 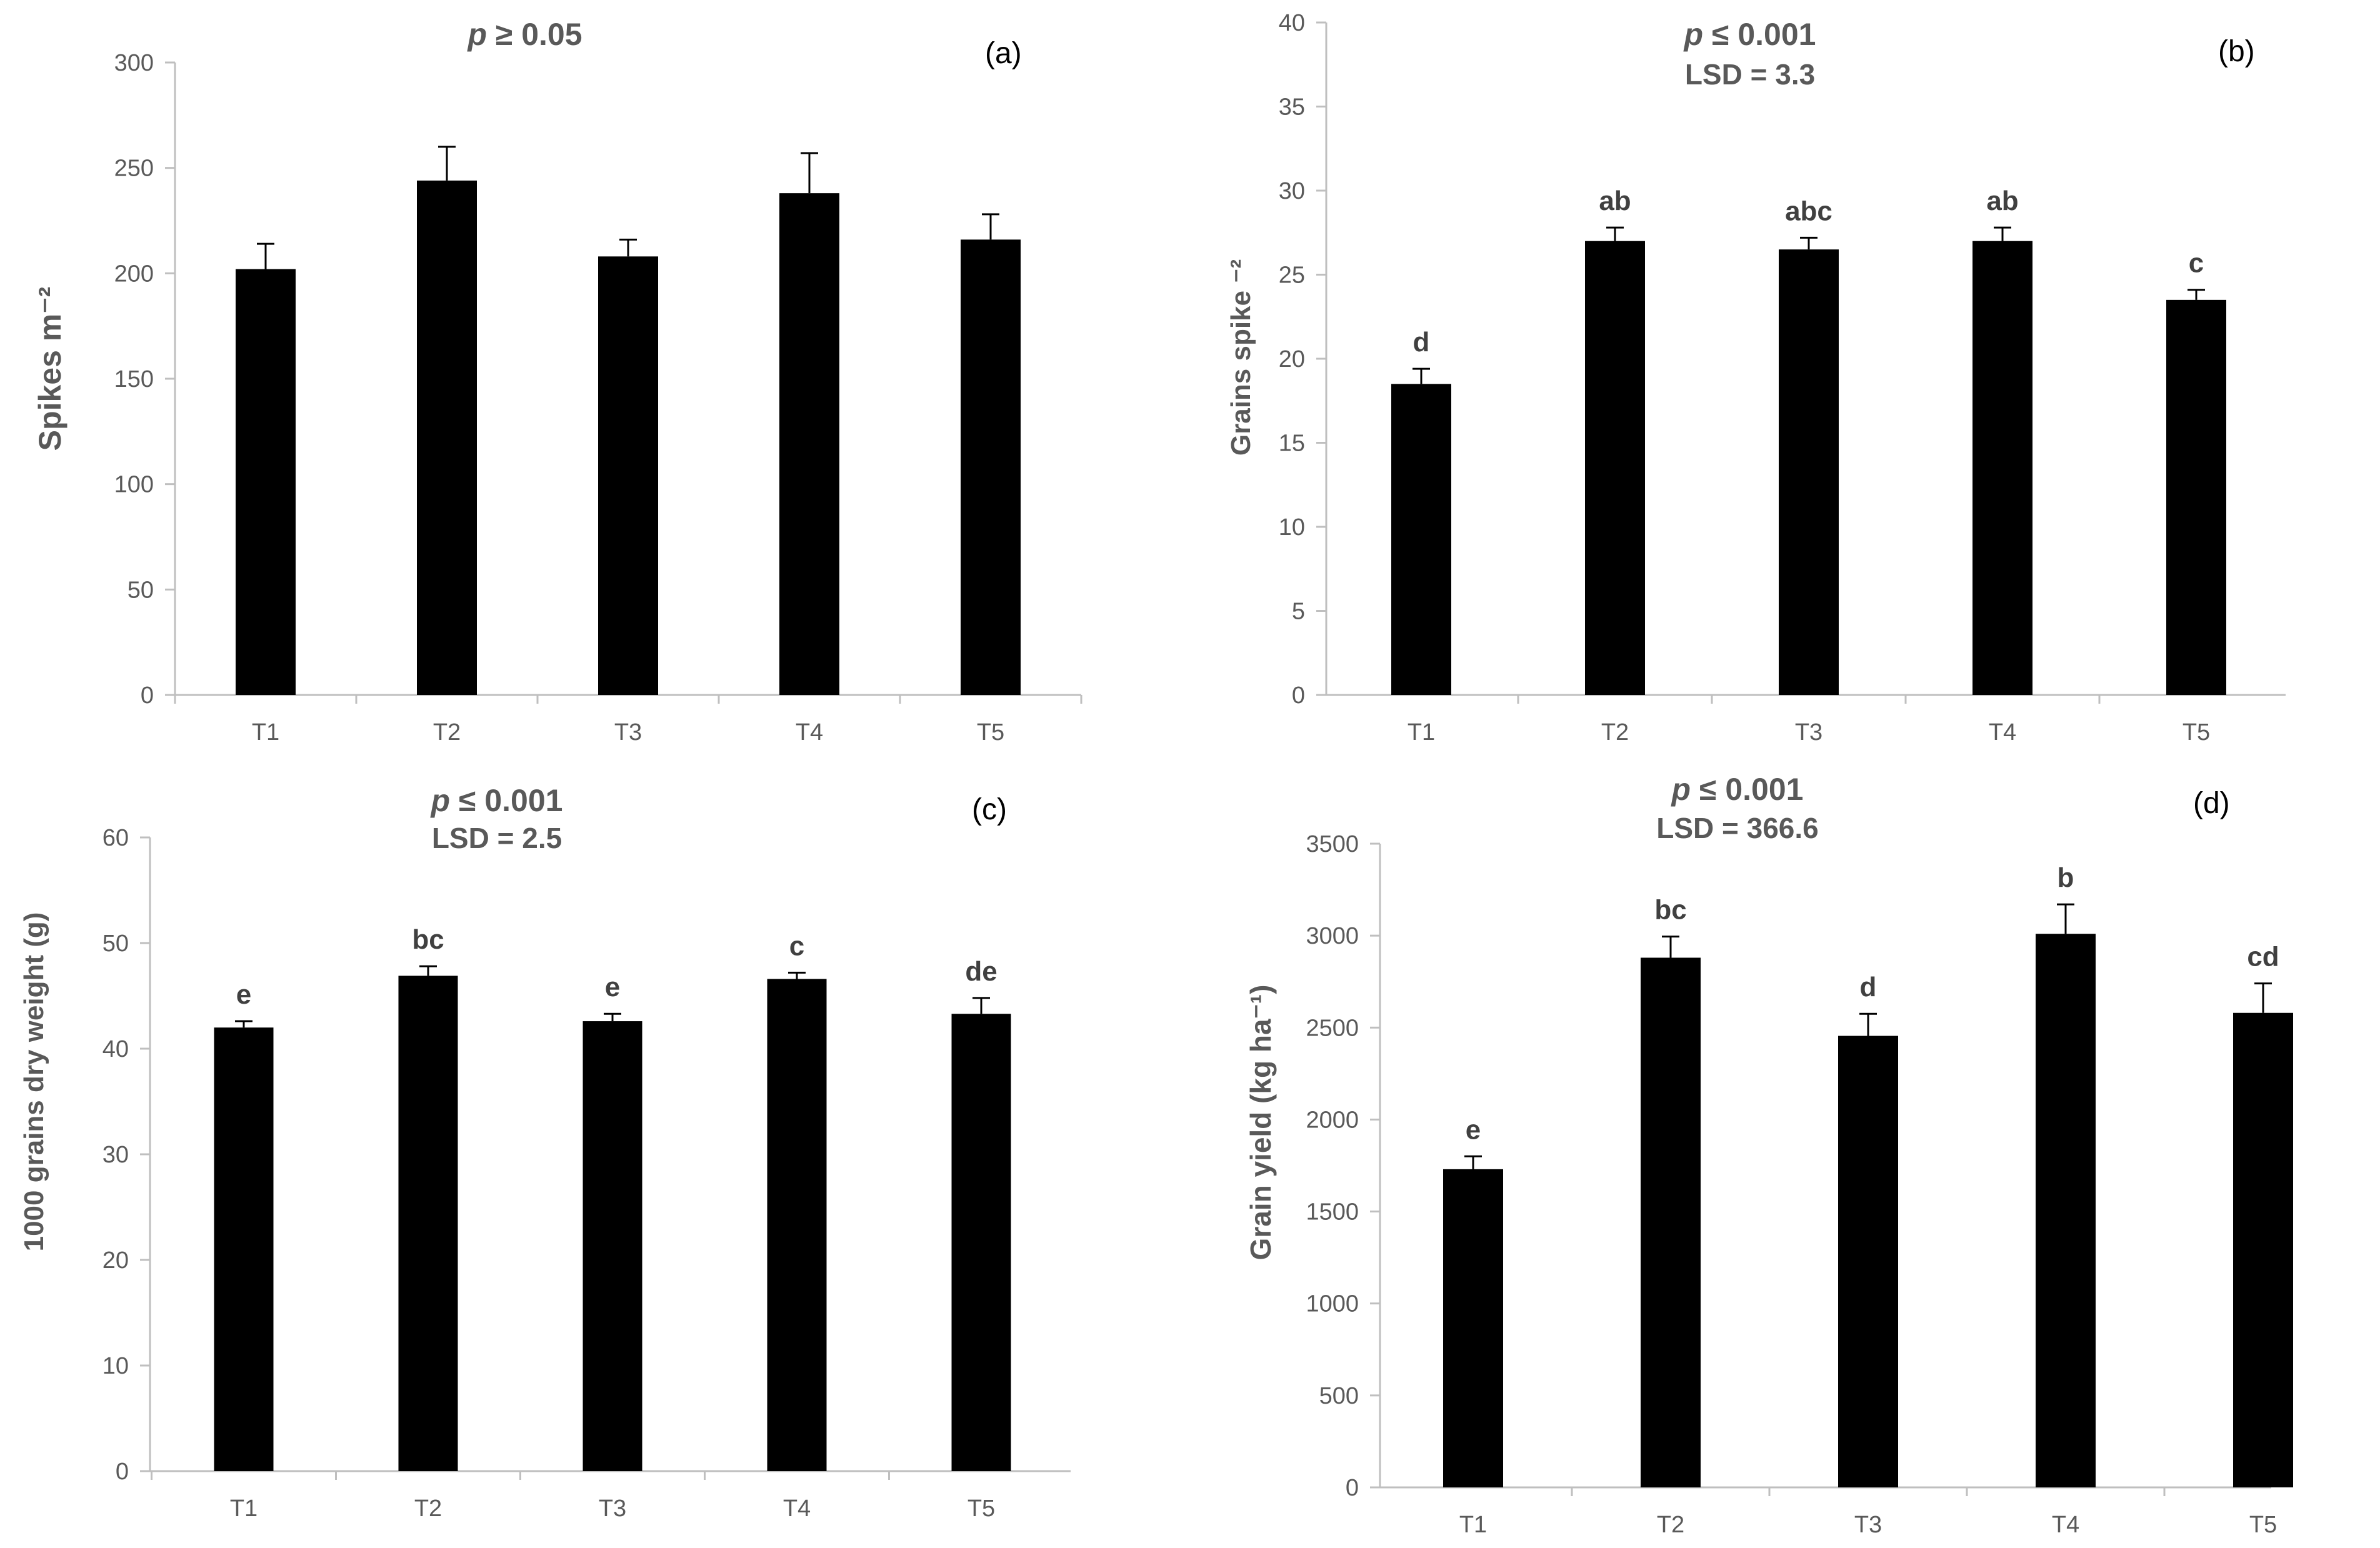 What do you see at coordinates (612, 987) in the screenshot?
I see `significance-letter-t3: e` at bounding box center [612, 987].